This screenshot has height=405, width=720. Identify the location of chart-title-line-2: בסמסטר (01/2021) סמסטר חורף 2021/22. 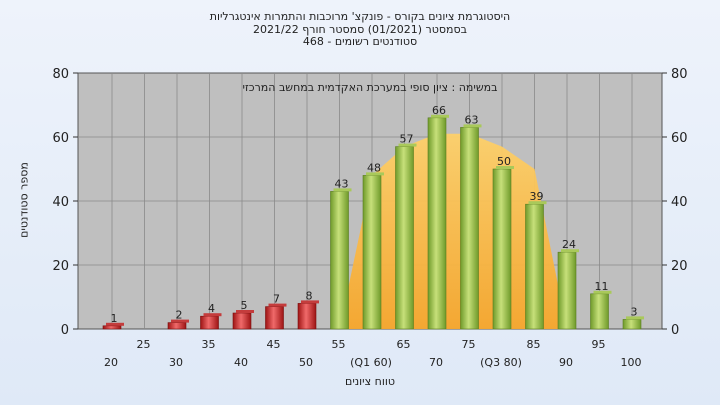
(360, 29).